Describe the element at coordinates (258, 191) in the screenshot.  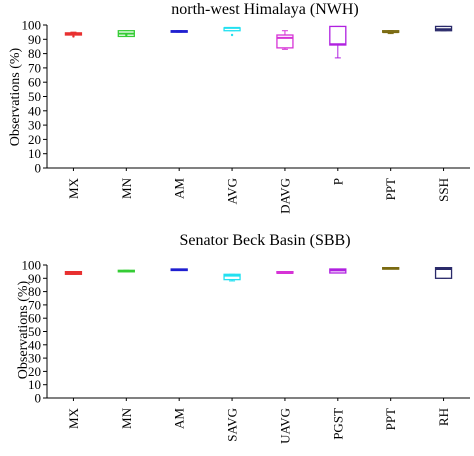
I see `x-tick-labels: MX MN AM AVG DAVG P PPT SSH` at that location.